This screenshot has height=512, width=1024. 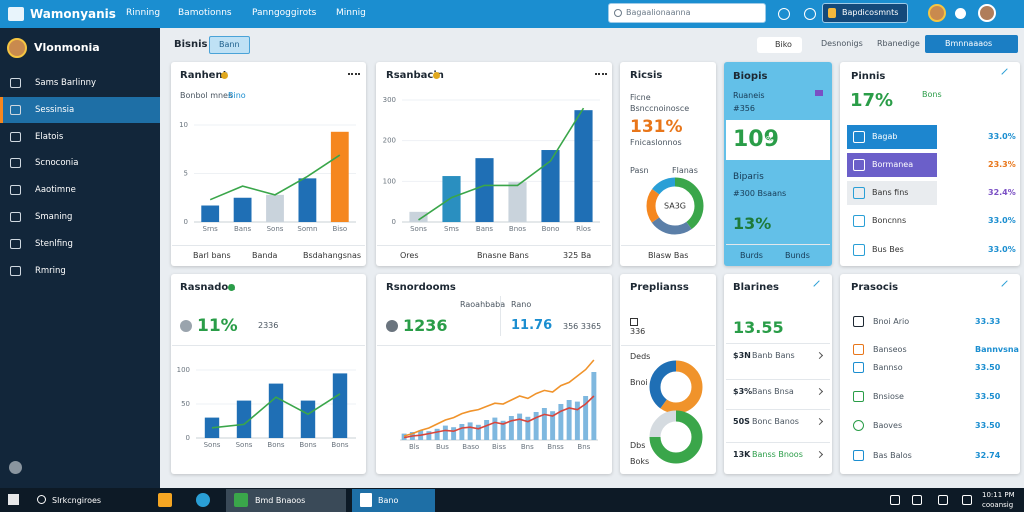 What do you see at coordinates (898, 43) in the screenshot?
I see `toolbar-tab: Rbanedige` at bounding box center [898, 43].